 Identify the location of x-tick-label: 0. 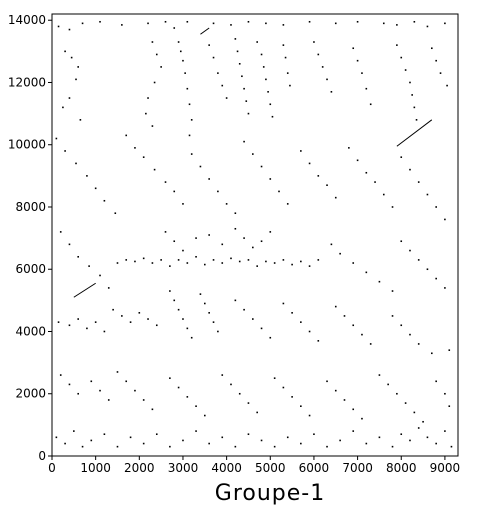
(52, 468).